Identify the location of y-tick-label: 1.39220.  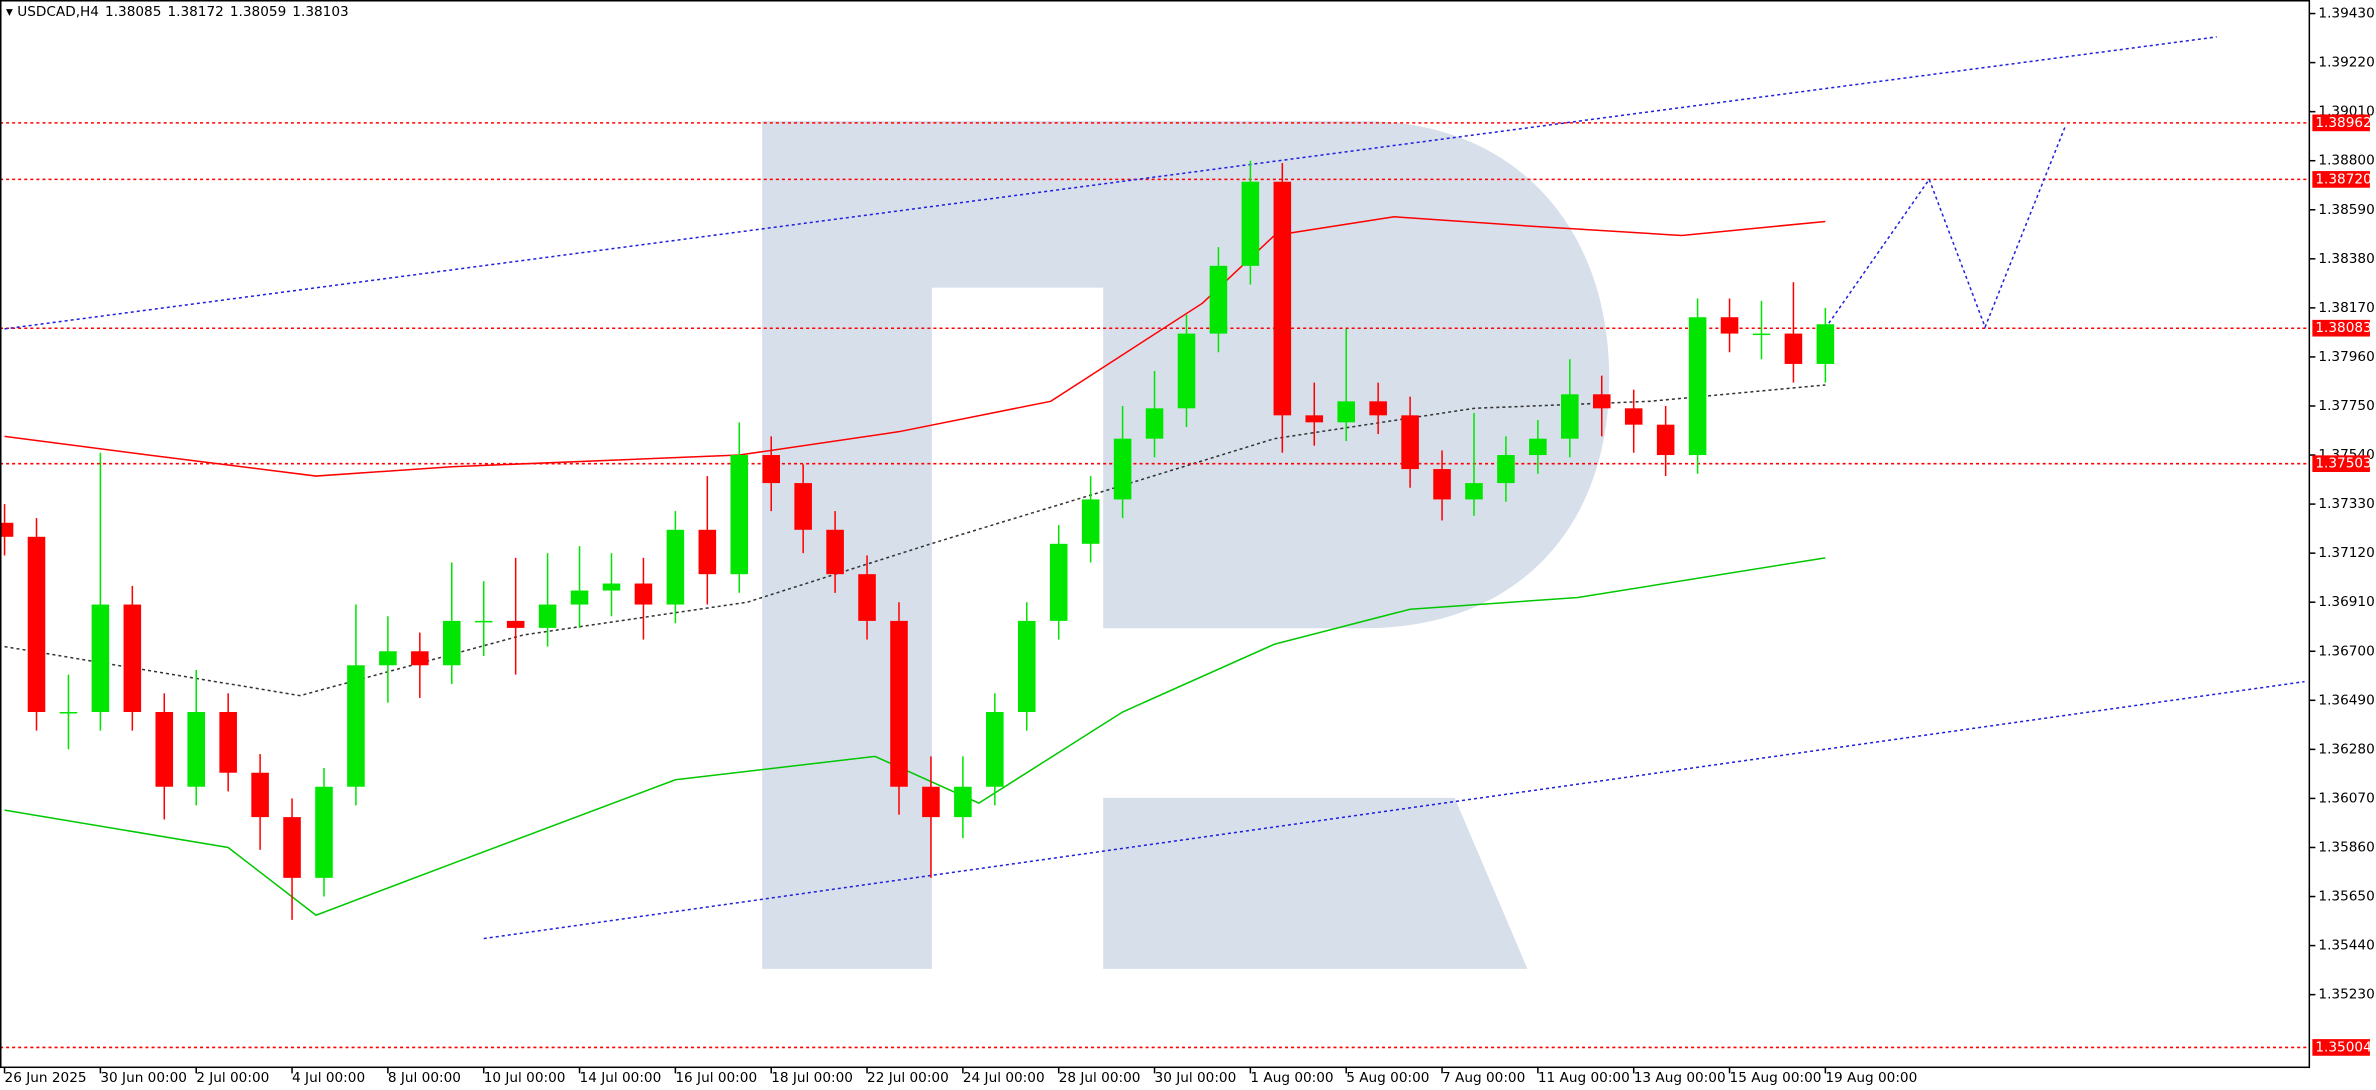
(2346, 63).